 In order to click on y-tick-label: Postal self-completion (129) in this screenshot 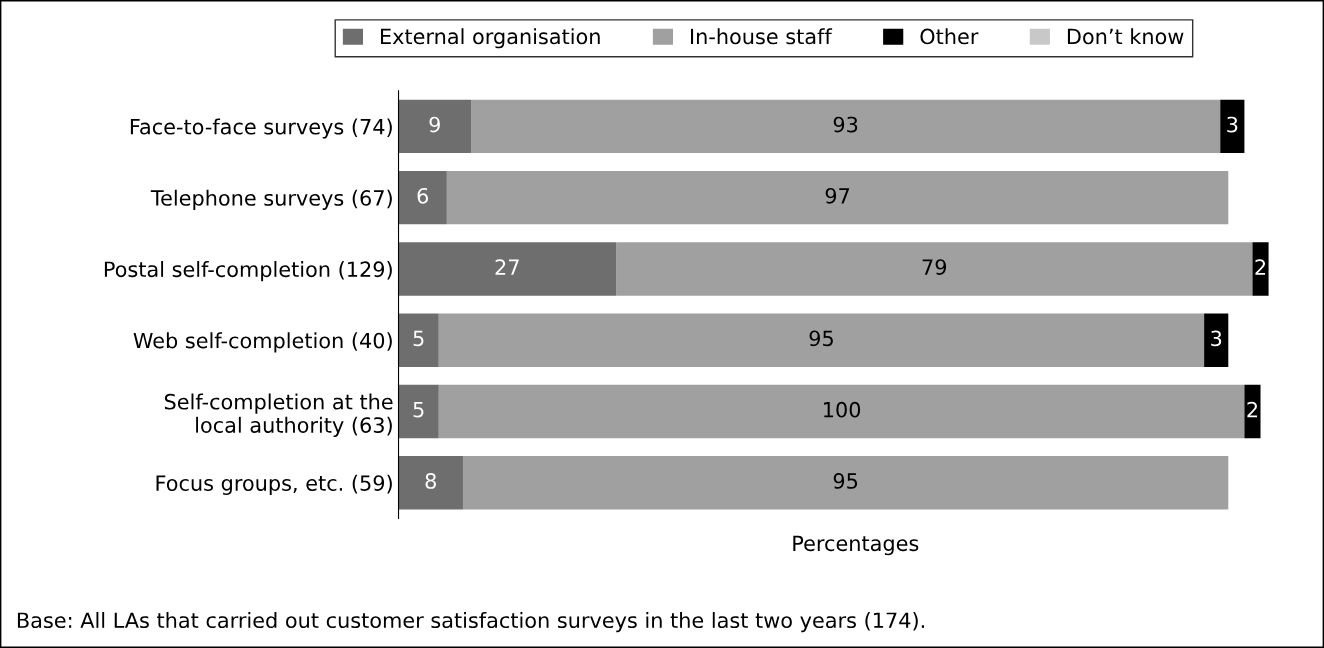, I will do `click(248, 271)`.